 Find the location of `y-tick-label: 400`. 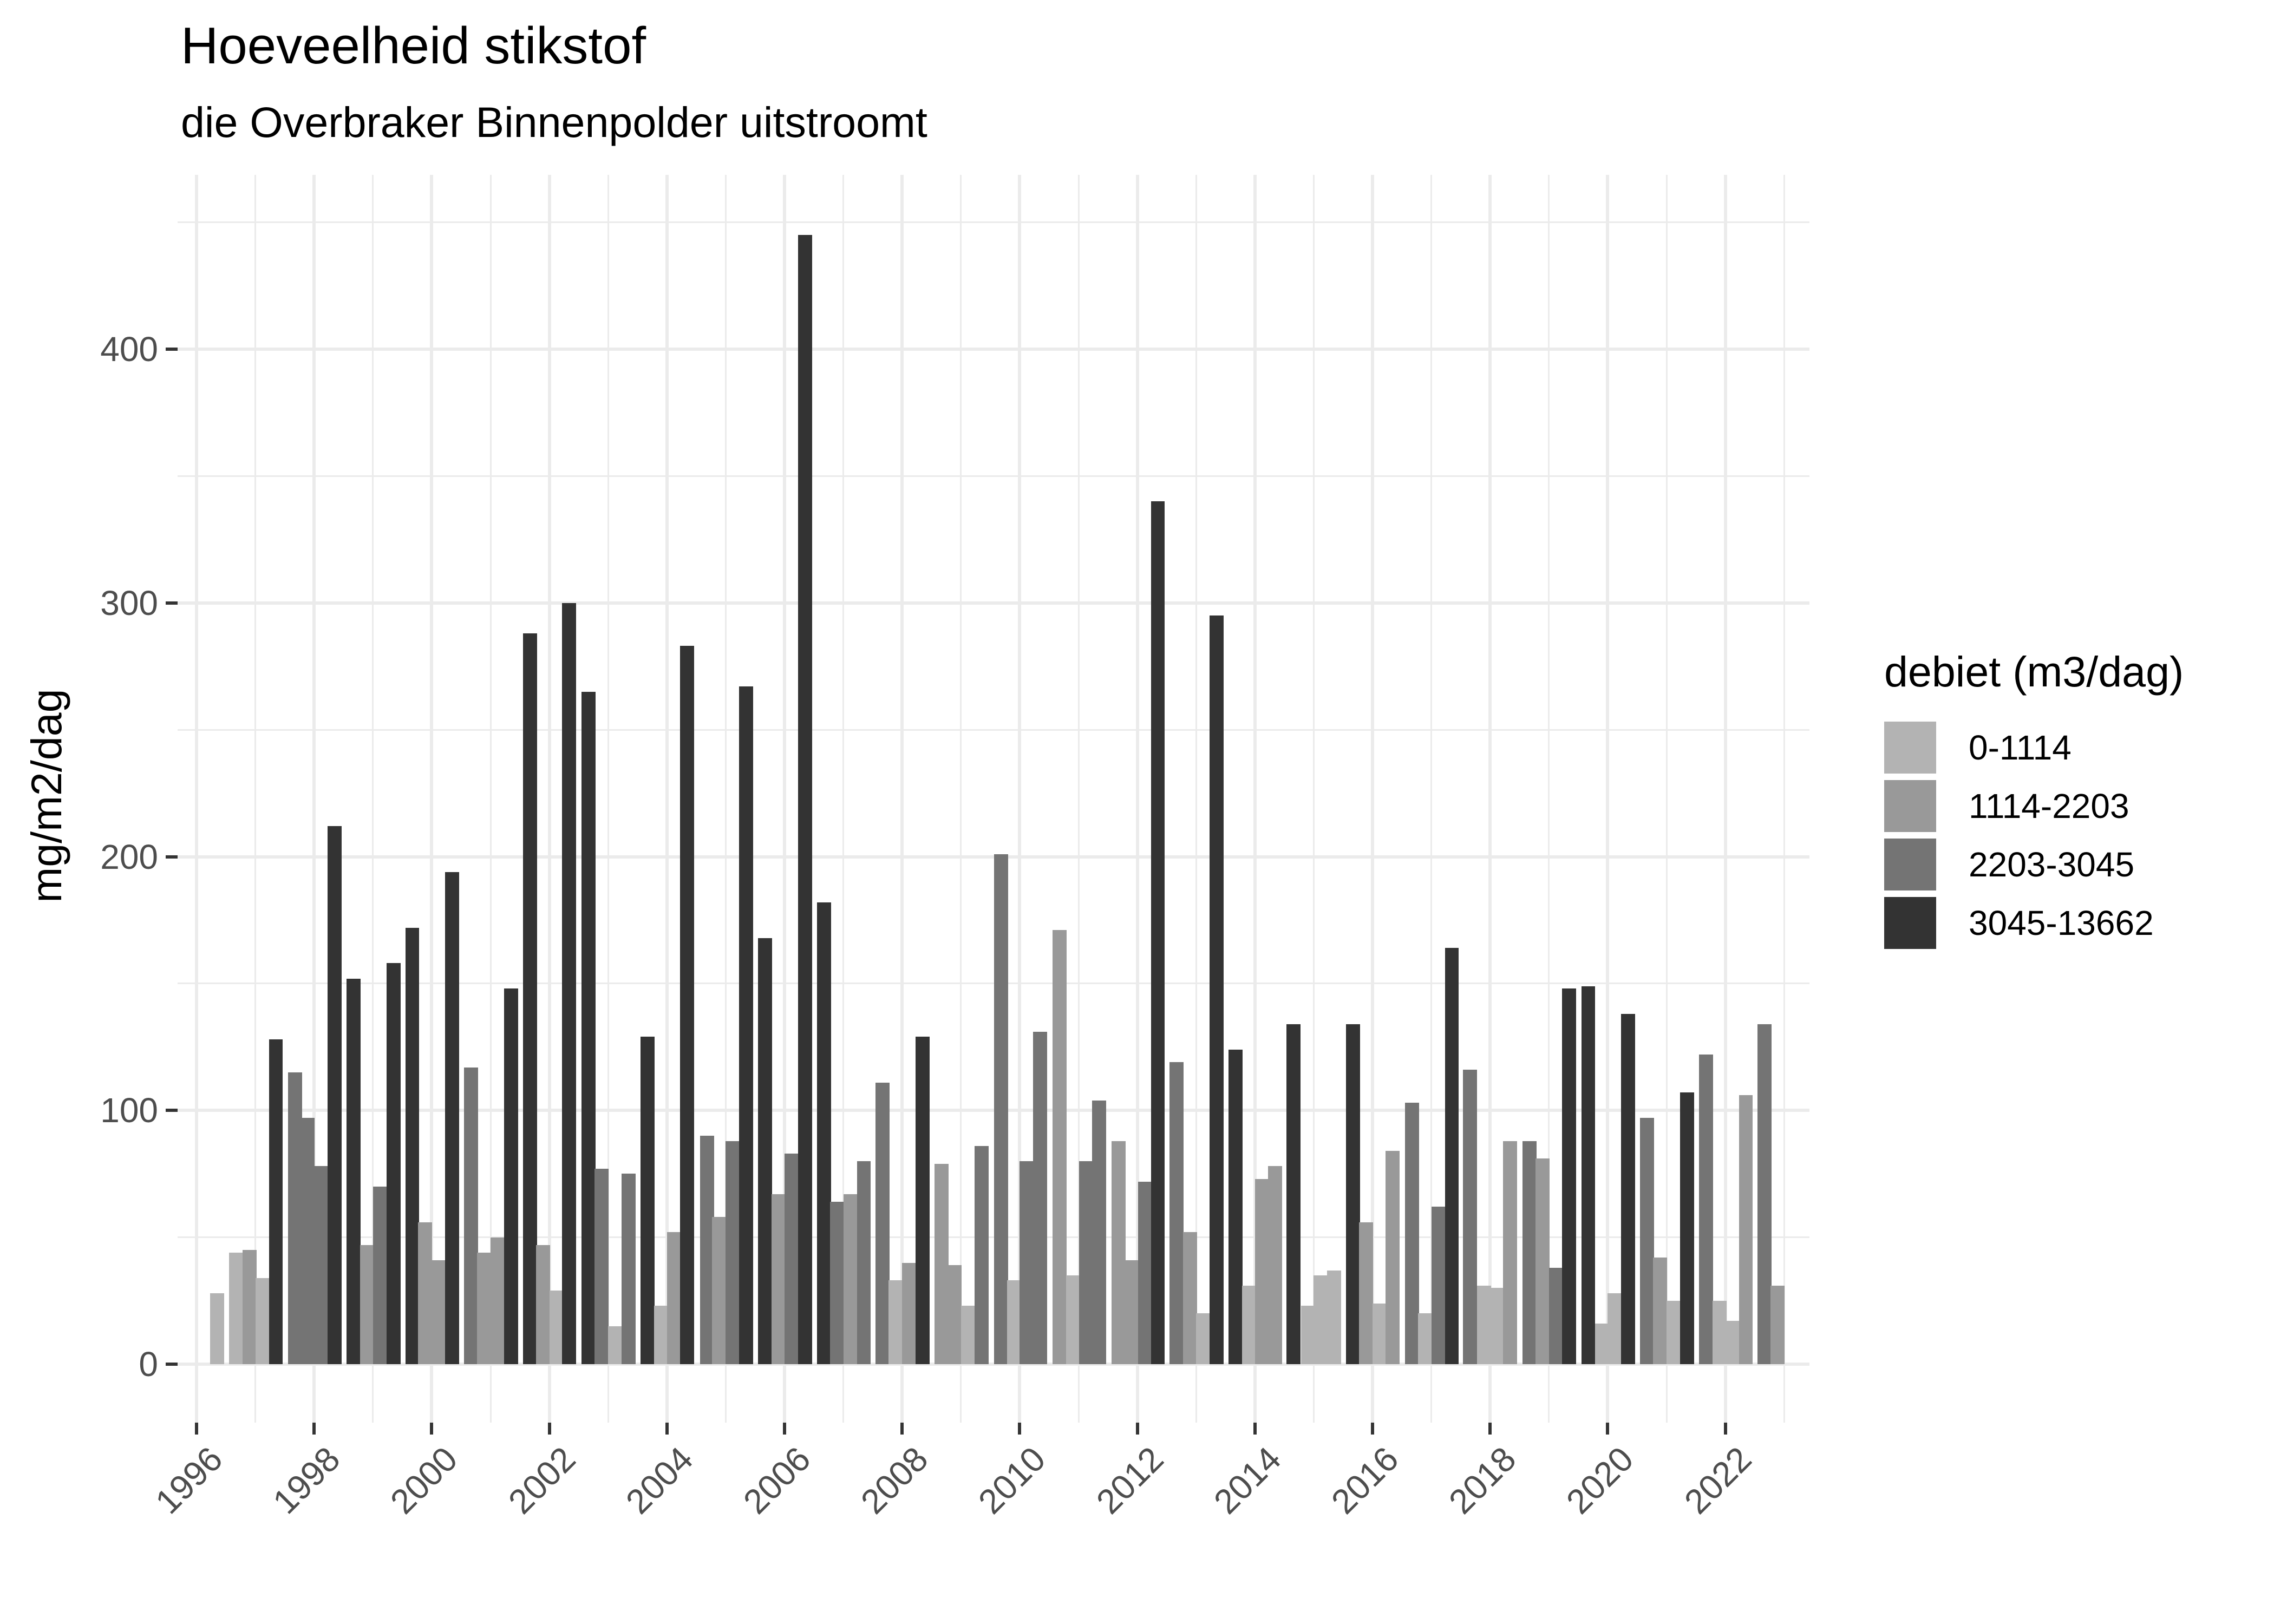

y-tick-label: 400 is located at coordinates (129, 349).